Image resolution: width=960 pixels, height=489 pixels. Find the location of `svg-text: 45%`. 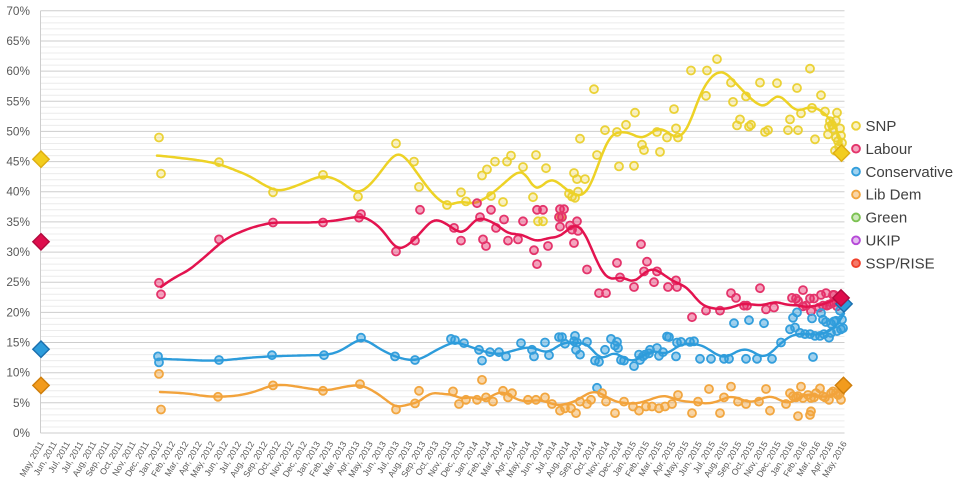

svg-text: 45% is located at coordinates (18, 162).